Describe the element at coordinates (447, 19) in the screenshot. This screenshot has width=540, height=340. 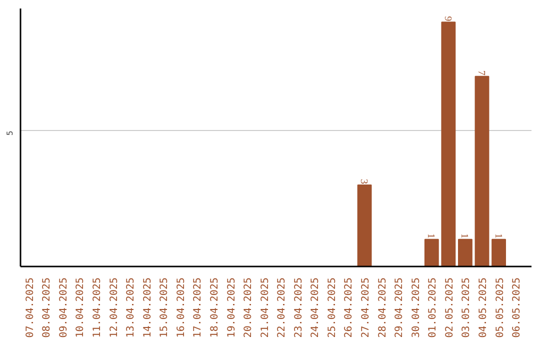
I see `data-label: 9` at that location.